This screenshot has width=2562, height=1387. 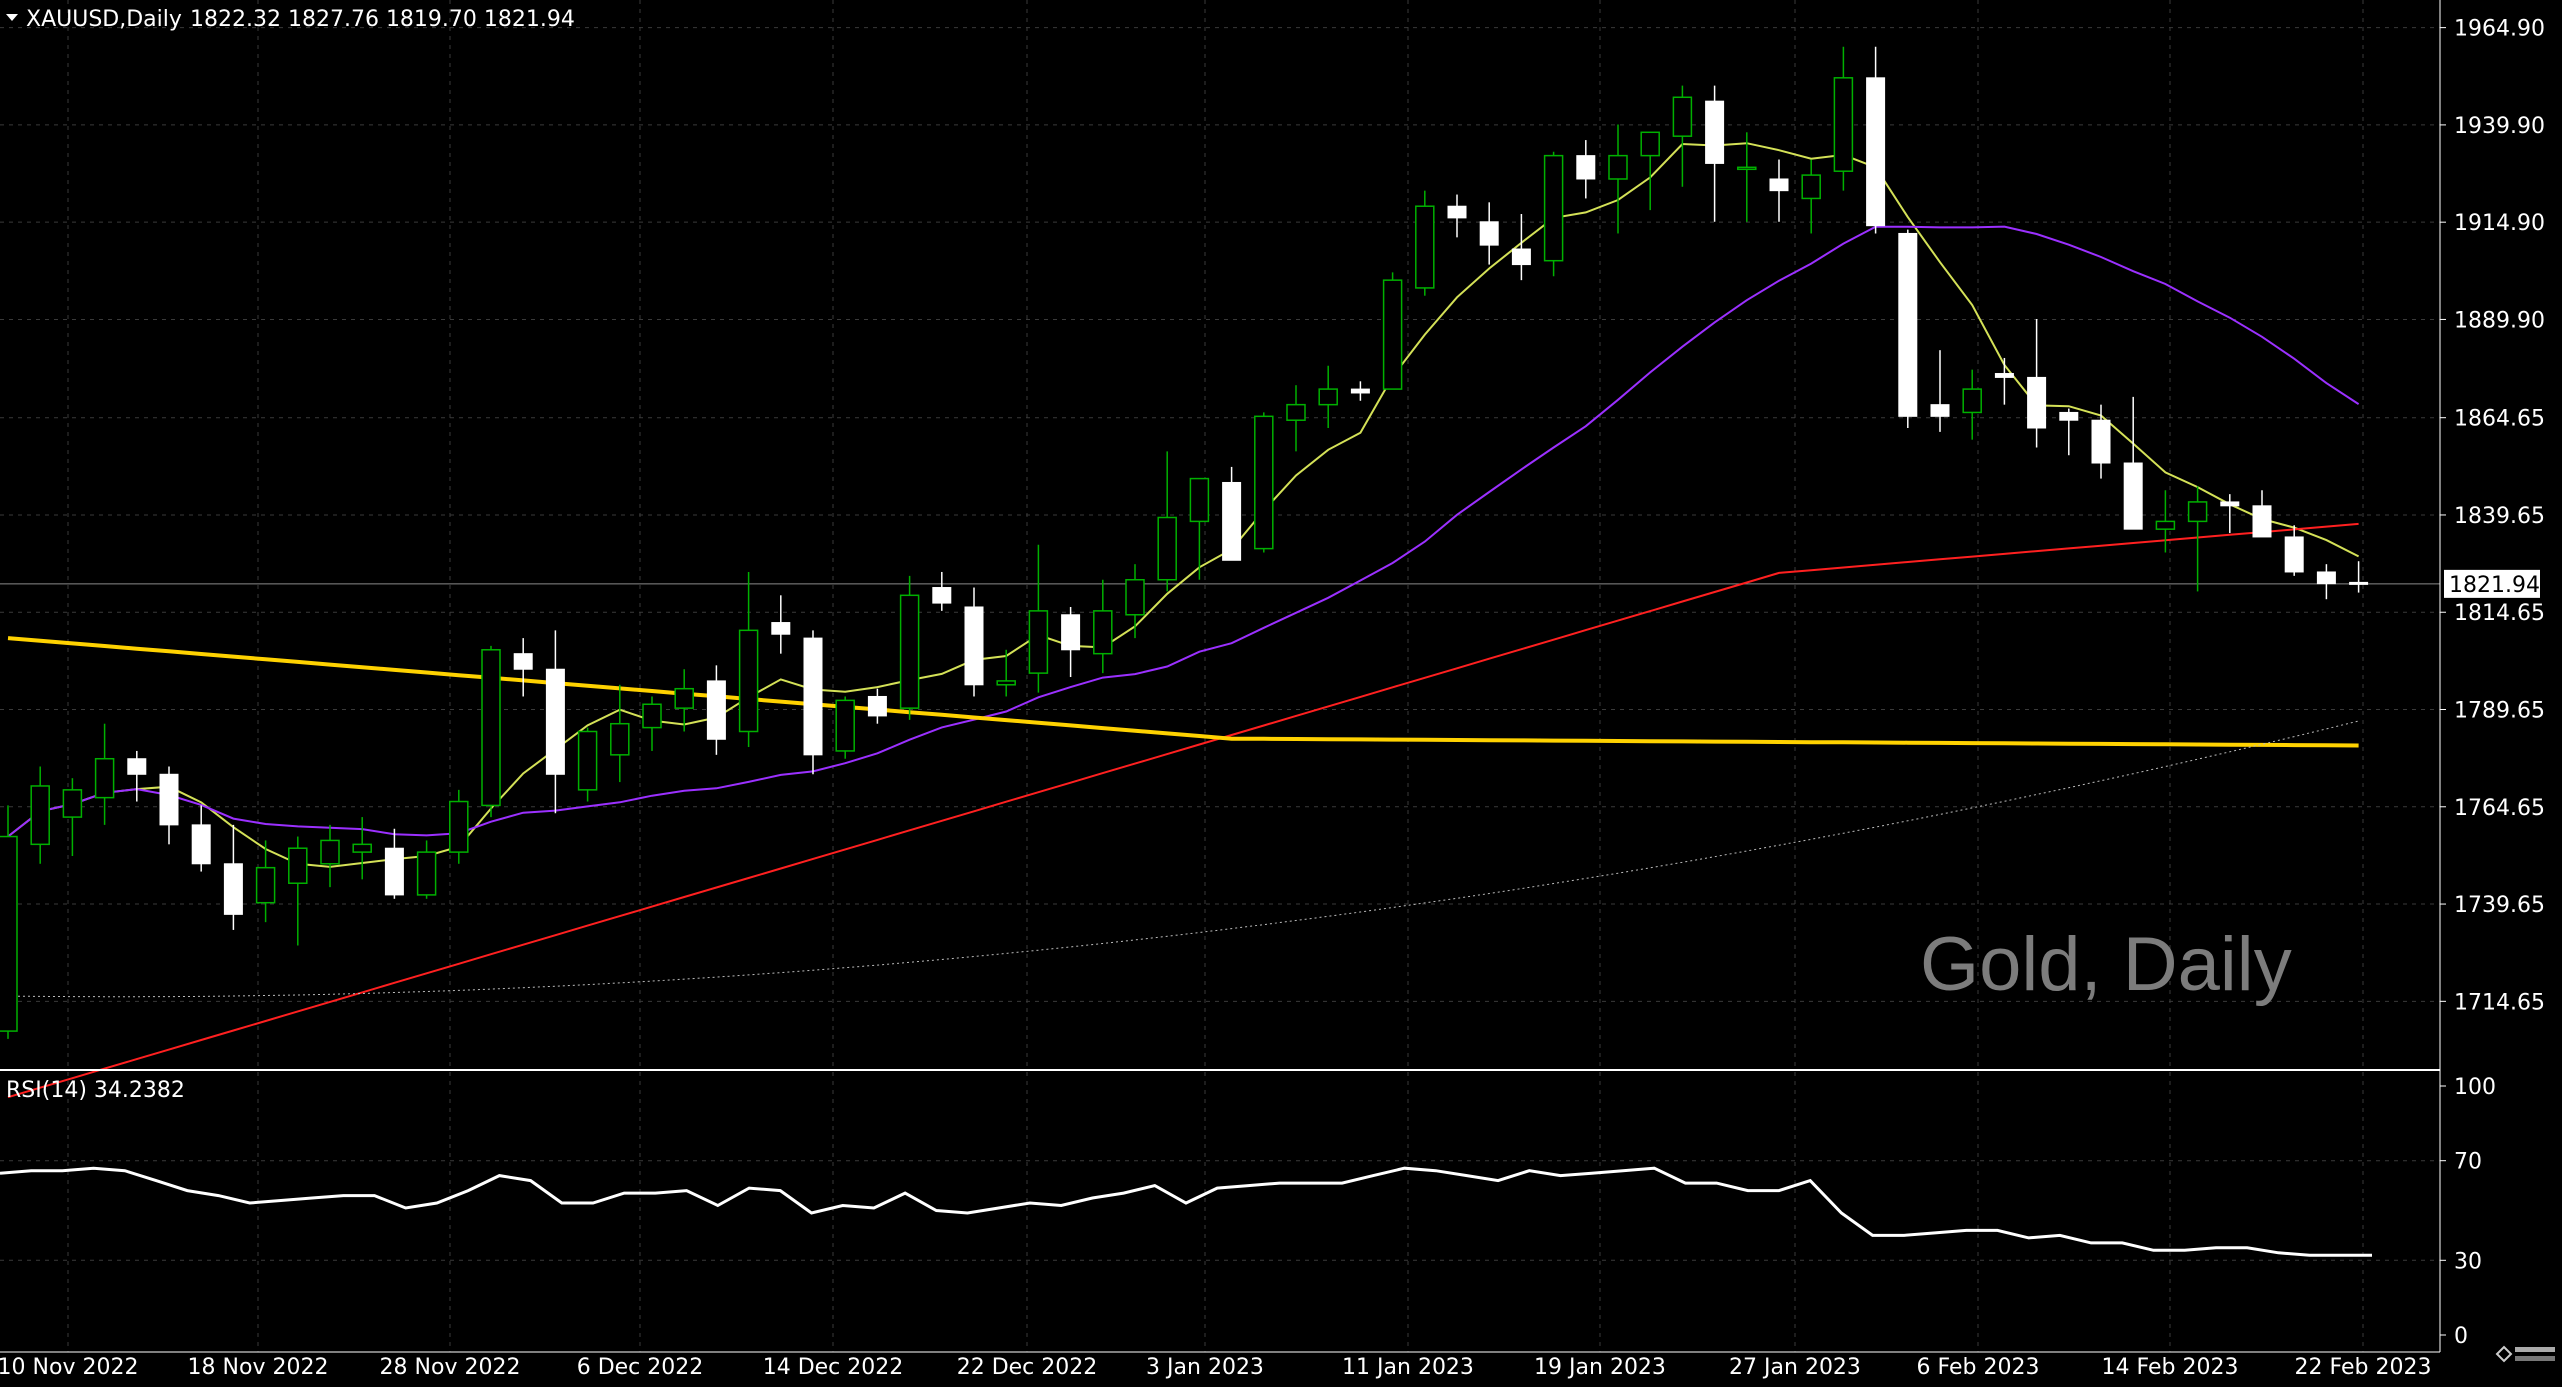 I want to click on rsi-indicator-label: RSI(14) 34.2382, so click(x=95, y=1090).